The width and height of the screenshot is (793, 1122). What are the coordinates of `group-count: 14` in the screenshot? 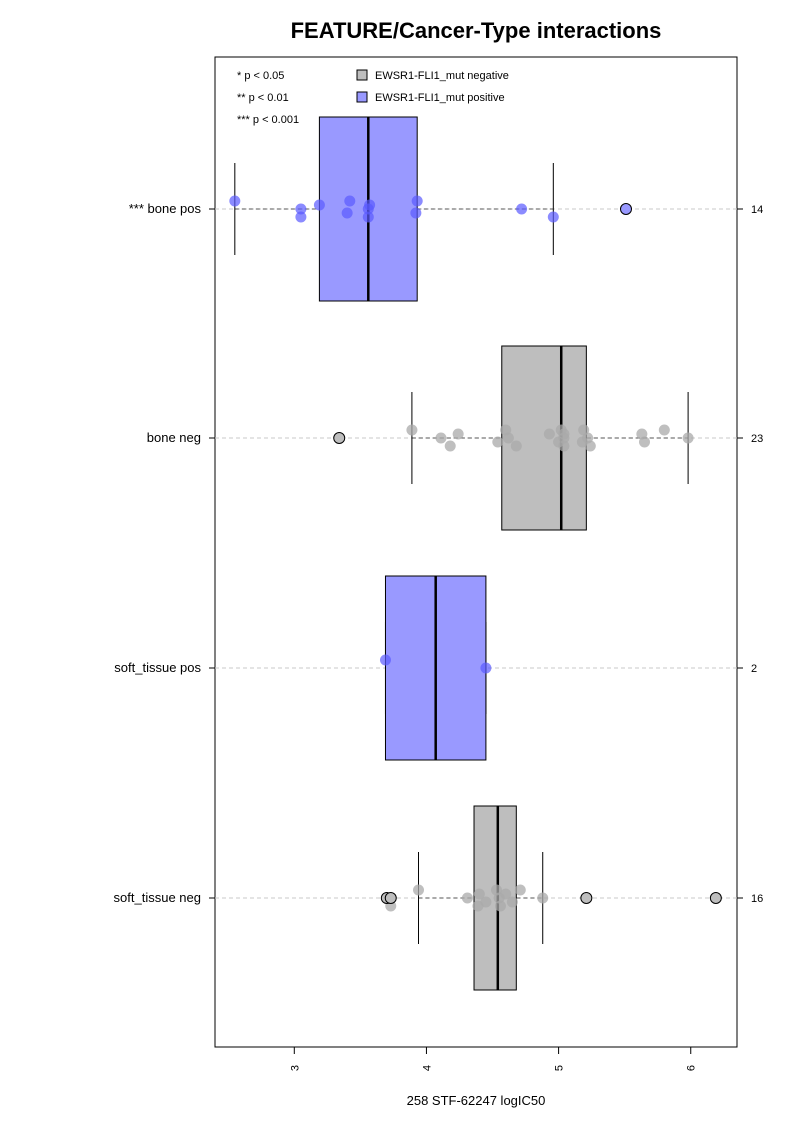 It's located at (757, 210).